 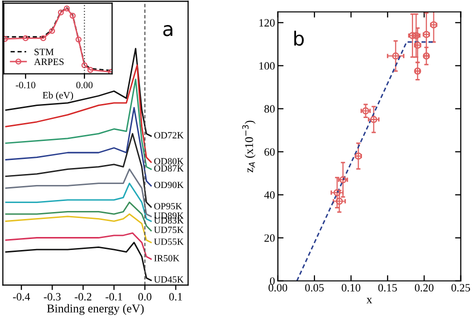 I want to click on legend-label: STM, so click(x=44, y=52).